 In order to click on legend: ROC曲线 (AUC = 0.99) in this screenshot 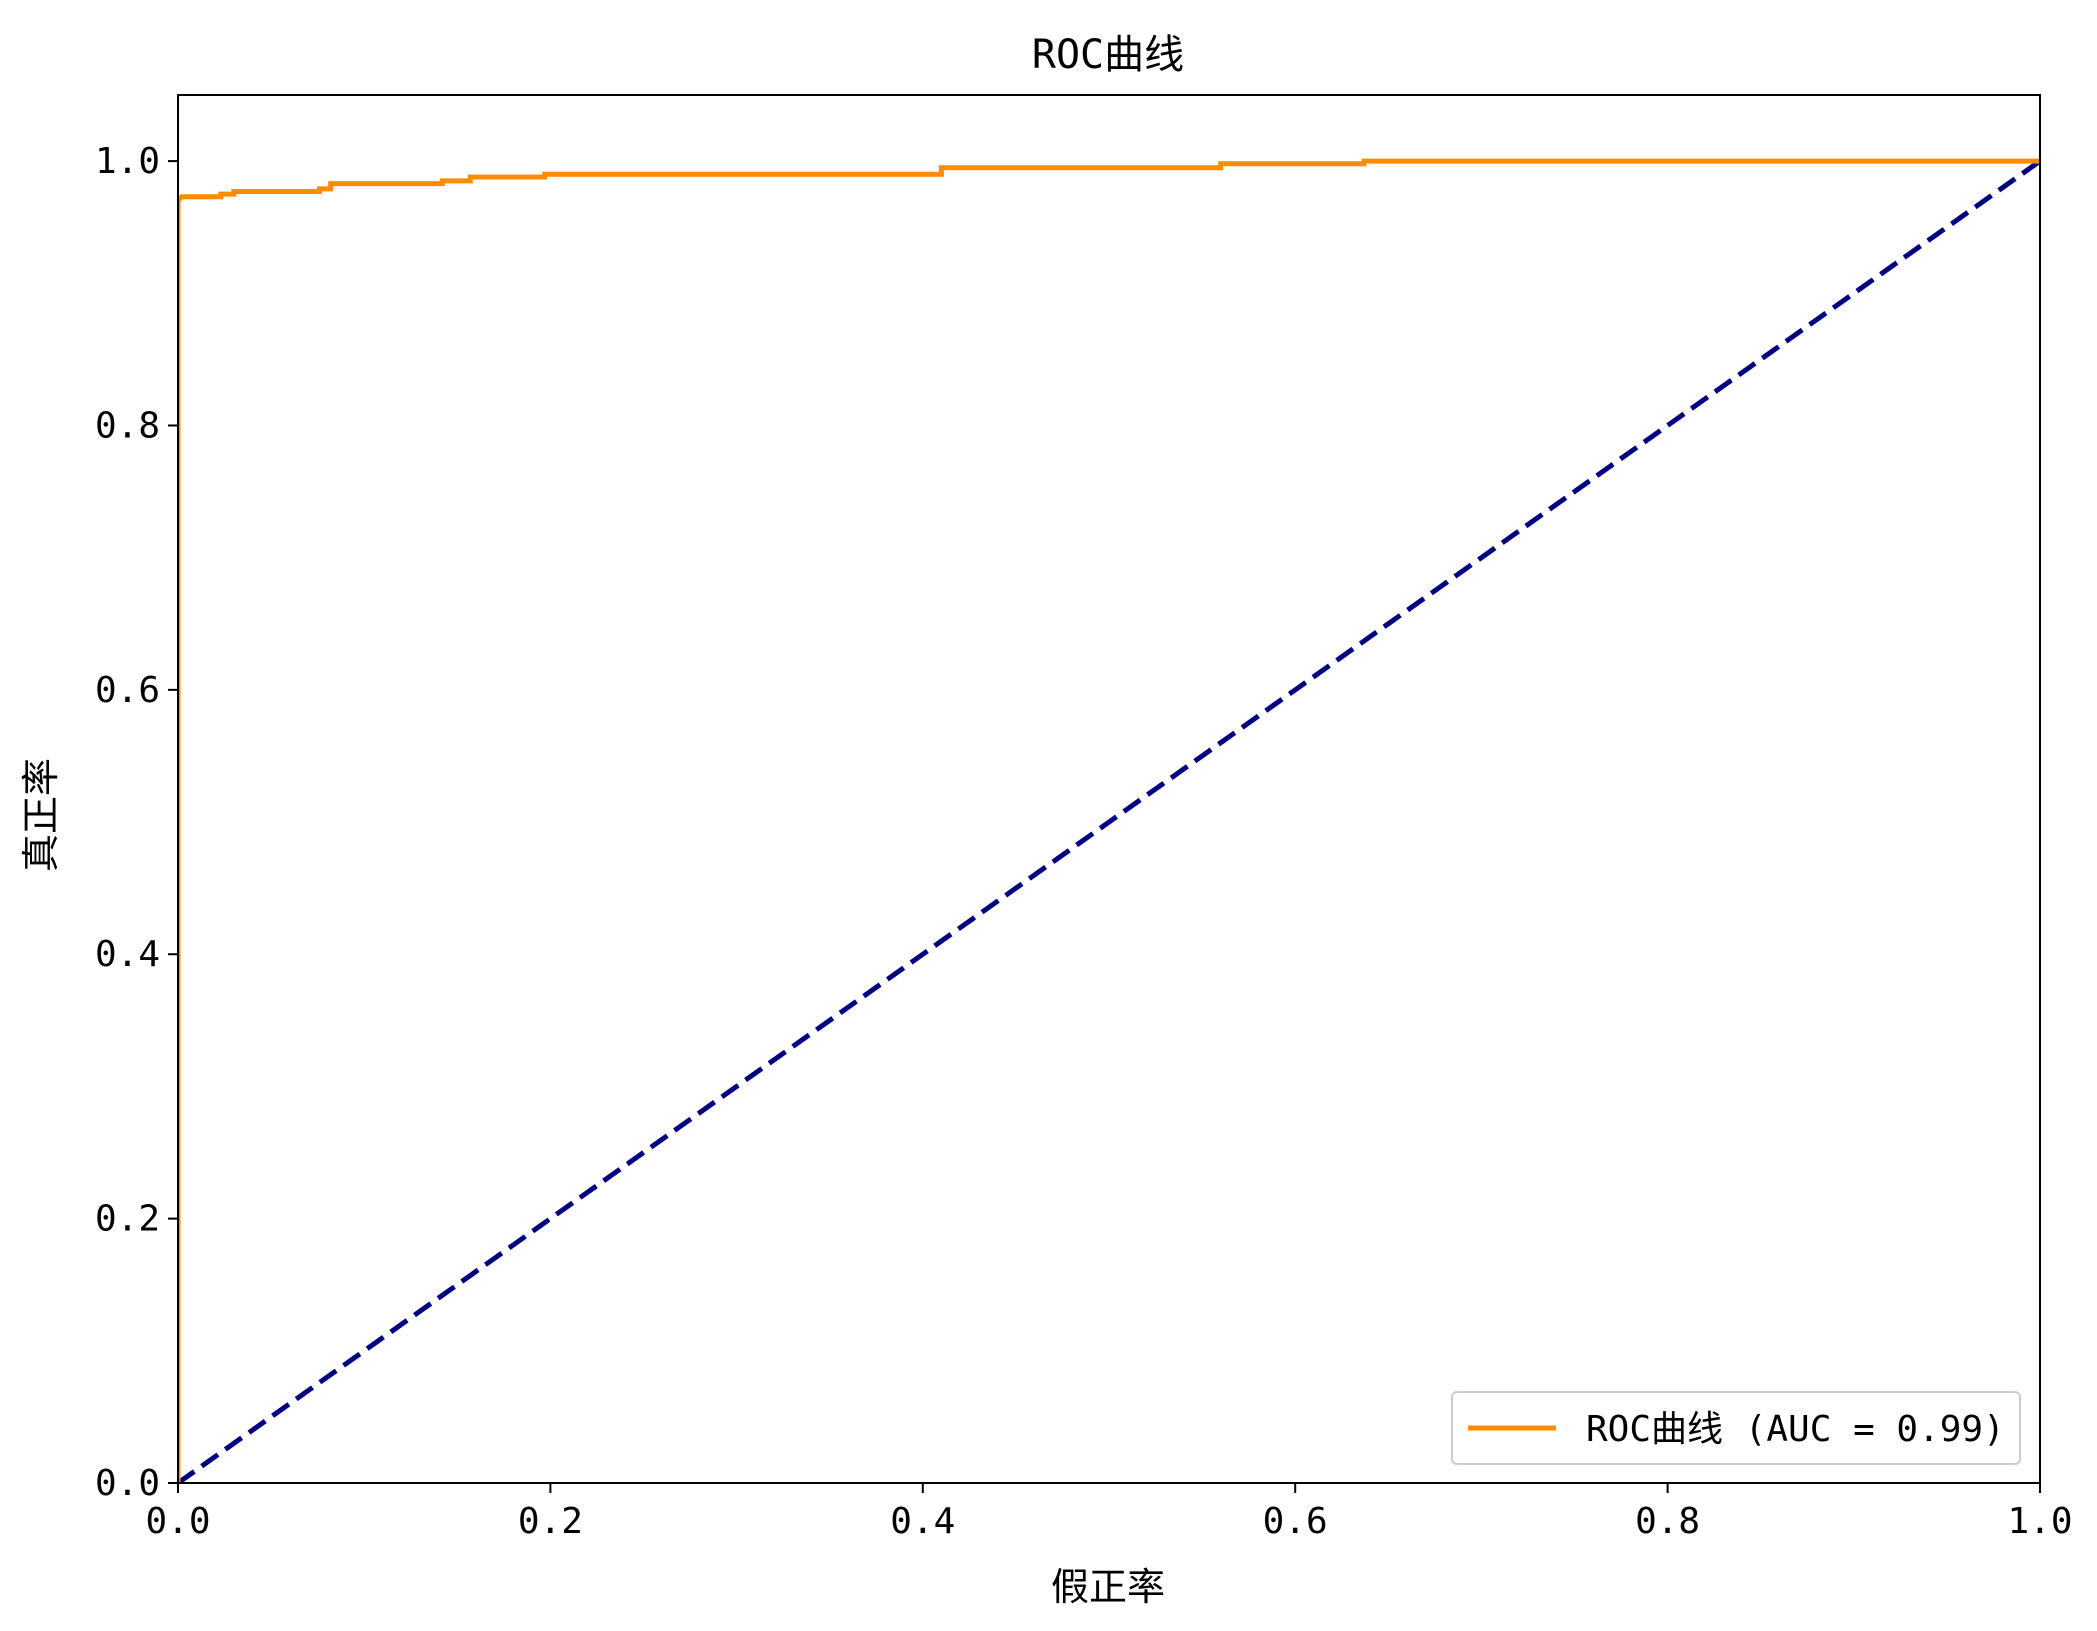, I will do `click(1736, 1428)`.